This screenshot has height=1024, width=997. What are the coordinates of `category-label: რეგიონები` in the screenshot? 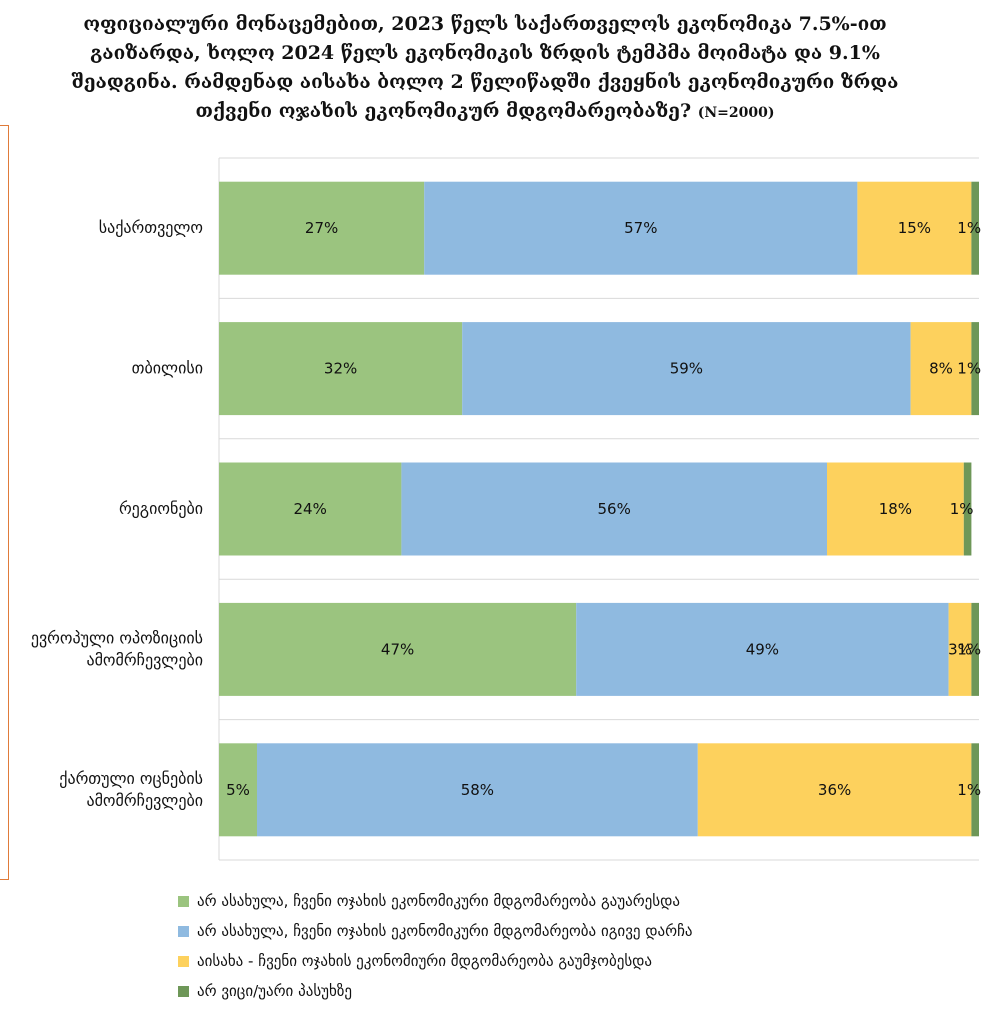 It's located at (161, 508).